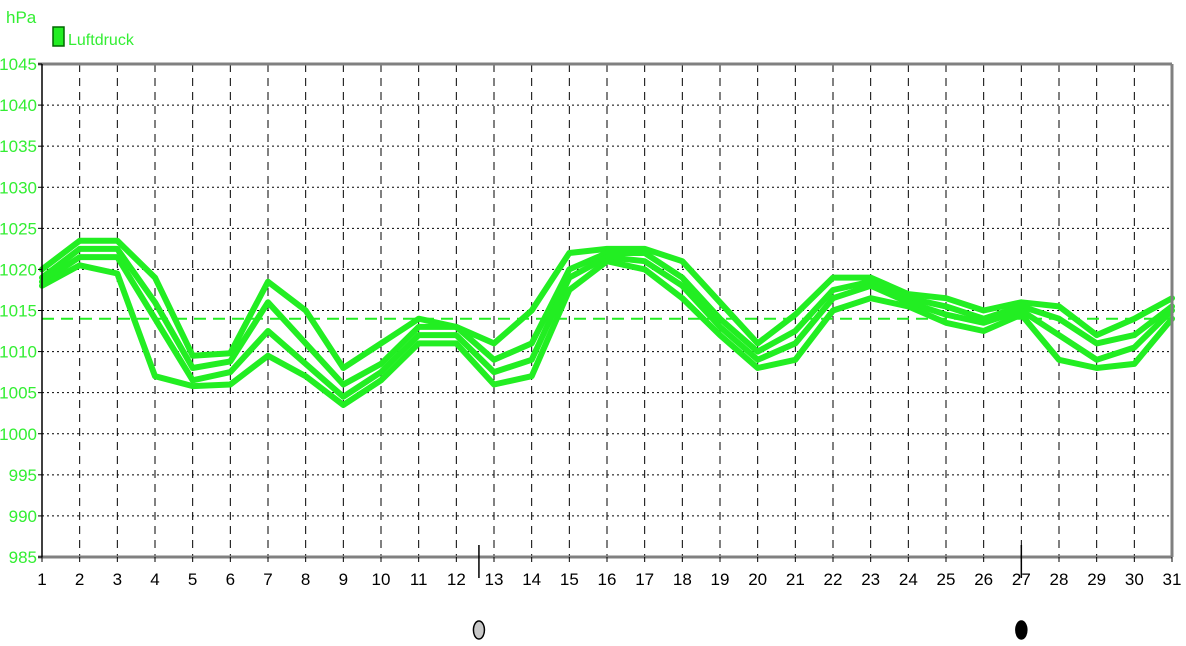 This screenshot has height=646, width=1186. What do you see at coordinates (757, 579) in the screenshot?
I see `x-tick-label: 20` at bounding box center [757, 579].